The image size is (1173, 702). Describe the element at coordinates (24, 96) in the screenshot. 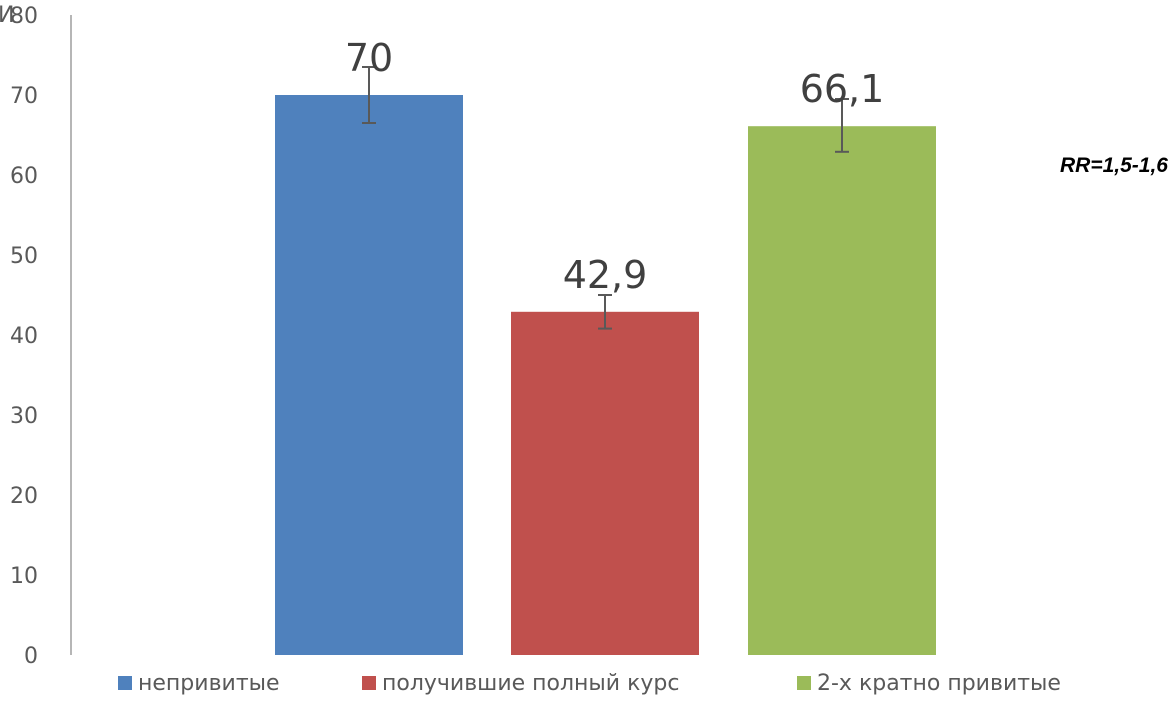

I see `y-tick-label: 70` at that location.